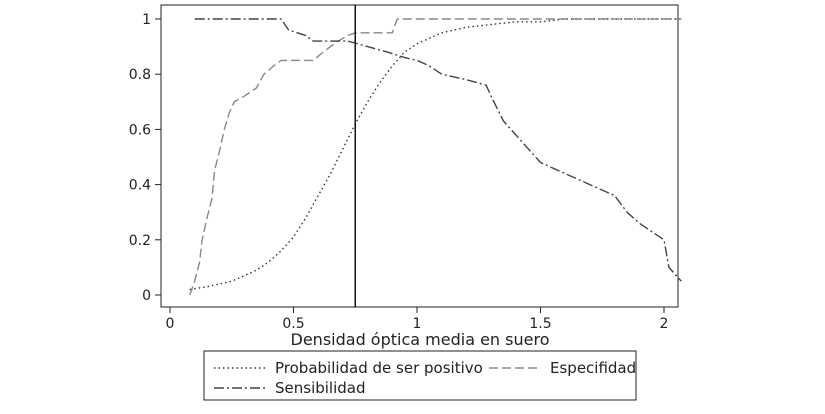 The width and height of the screenshot is (825, 414). Describe the element at coordinates (140, 75) in the screenshot. I see `y-tick-label: 0.8` at that location.